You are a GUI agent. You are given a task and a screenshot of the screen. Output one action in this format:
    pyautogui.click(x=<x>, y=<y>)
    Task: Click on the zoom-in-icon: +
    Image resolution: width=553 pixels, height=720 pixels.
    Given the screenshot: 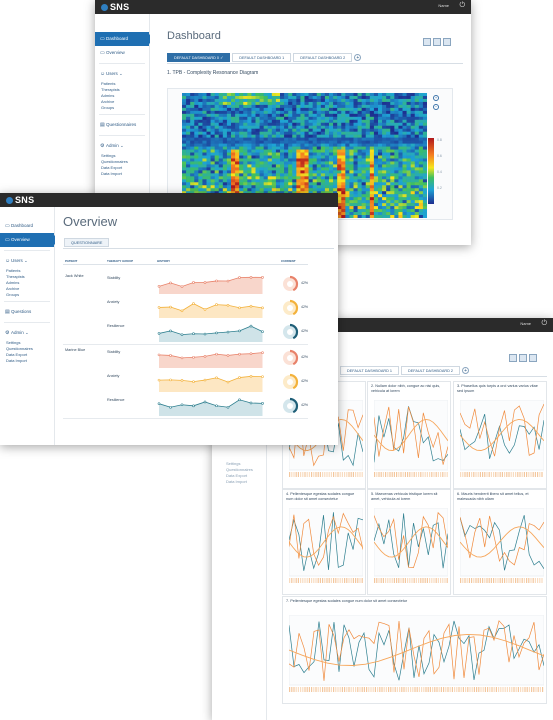 What is the action you would take?
    pyautogui.click(x=436, y=98)
    